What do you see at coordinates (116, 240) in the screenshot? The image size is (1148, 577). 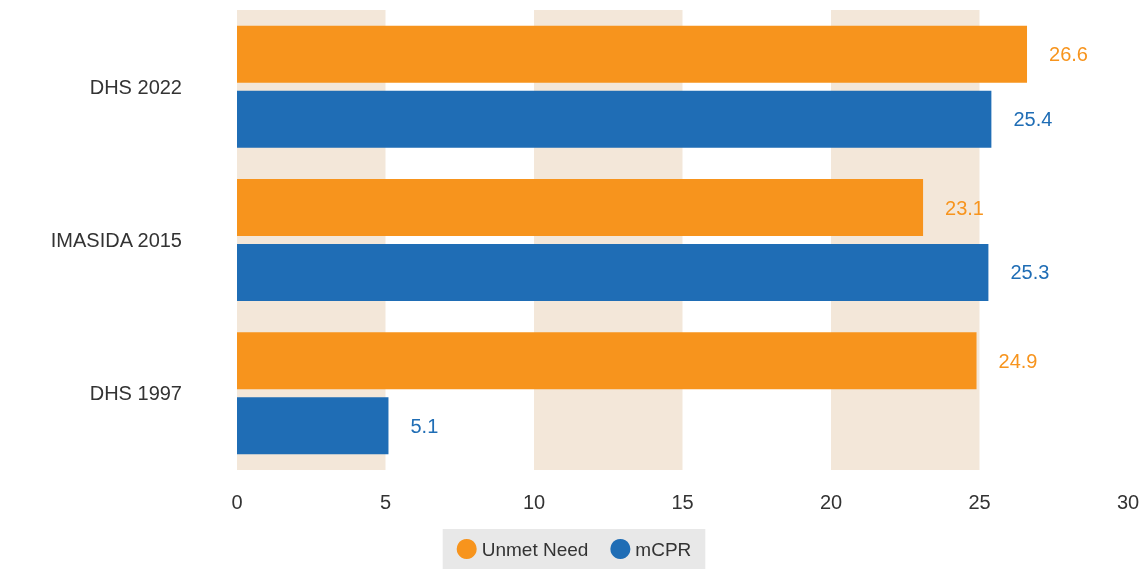 I see `y-tick-label: IMASIDA 2015` at bounding box center [116, 240].